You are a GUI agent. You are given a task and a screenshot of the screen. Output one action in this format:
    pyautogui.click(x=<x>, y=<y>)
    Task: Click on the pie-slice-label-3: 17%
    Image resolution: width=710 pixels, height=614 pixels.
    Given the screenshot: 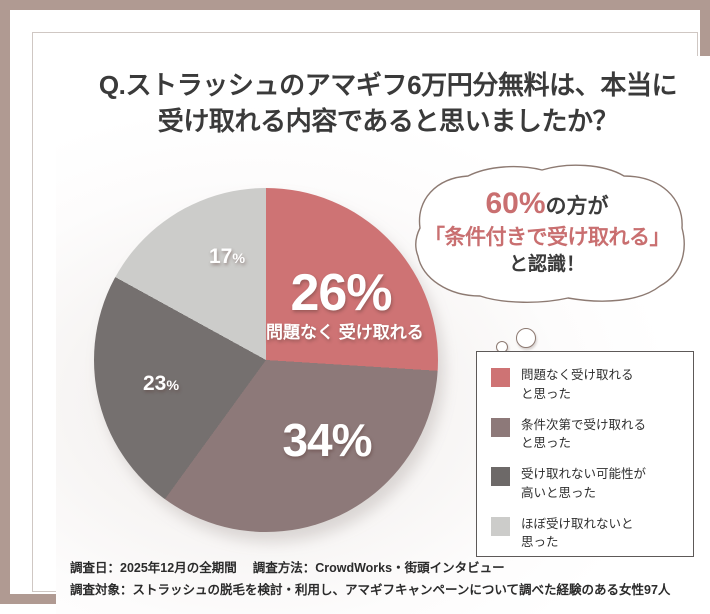 What is the action you would take?
    pyautogui.click(x=227, y=256)
    